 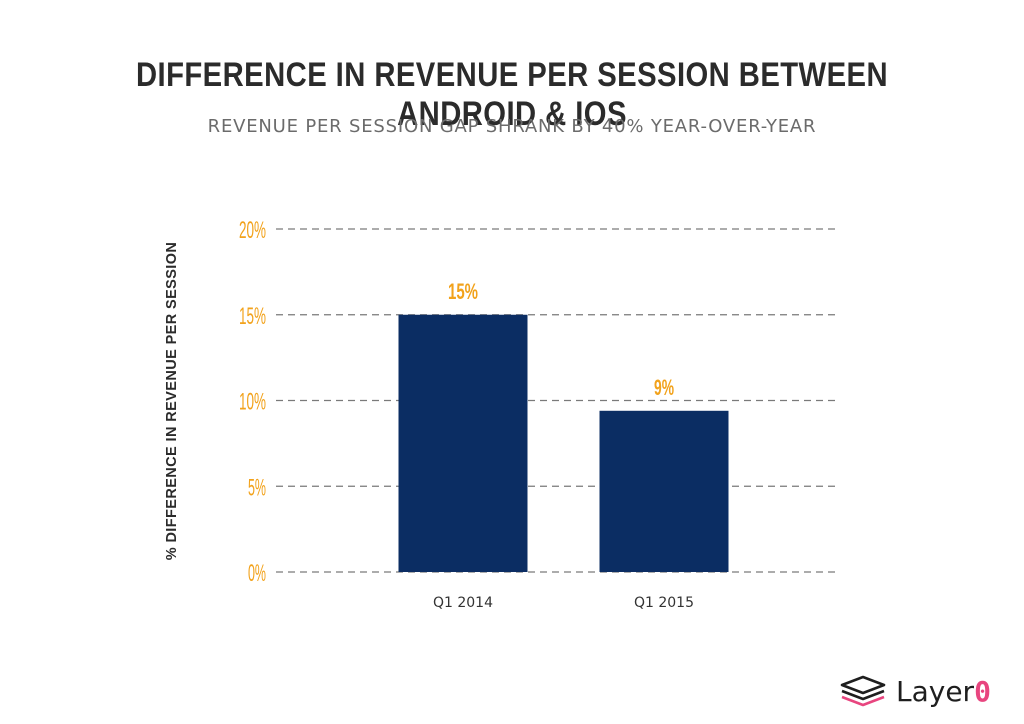 I want to click on logo-wordmark: Layer0, so click(x=943, y=692).